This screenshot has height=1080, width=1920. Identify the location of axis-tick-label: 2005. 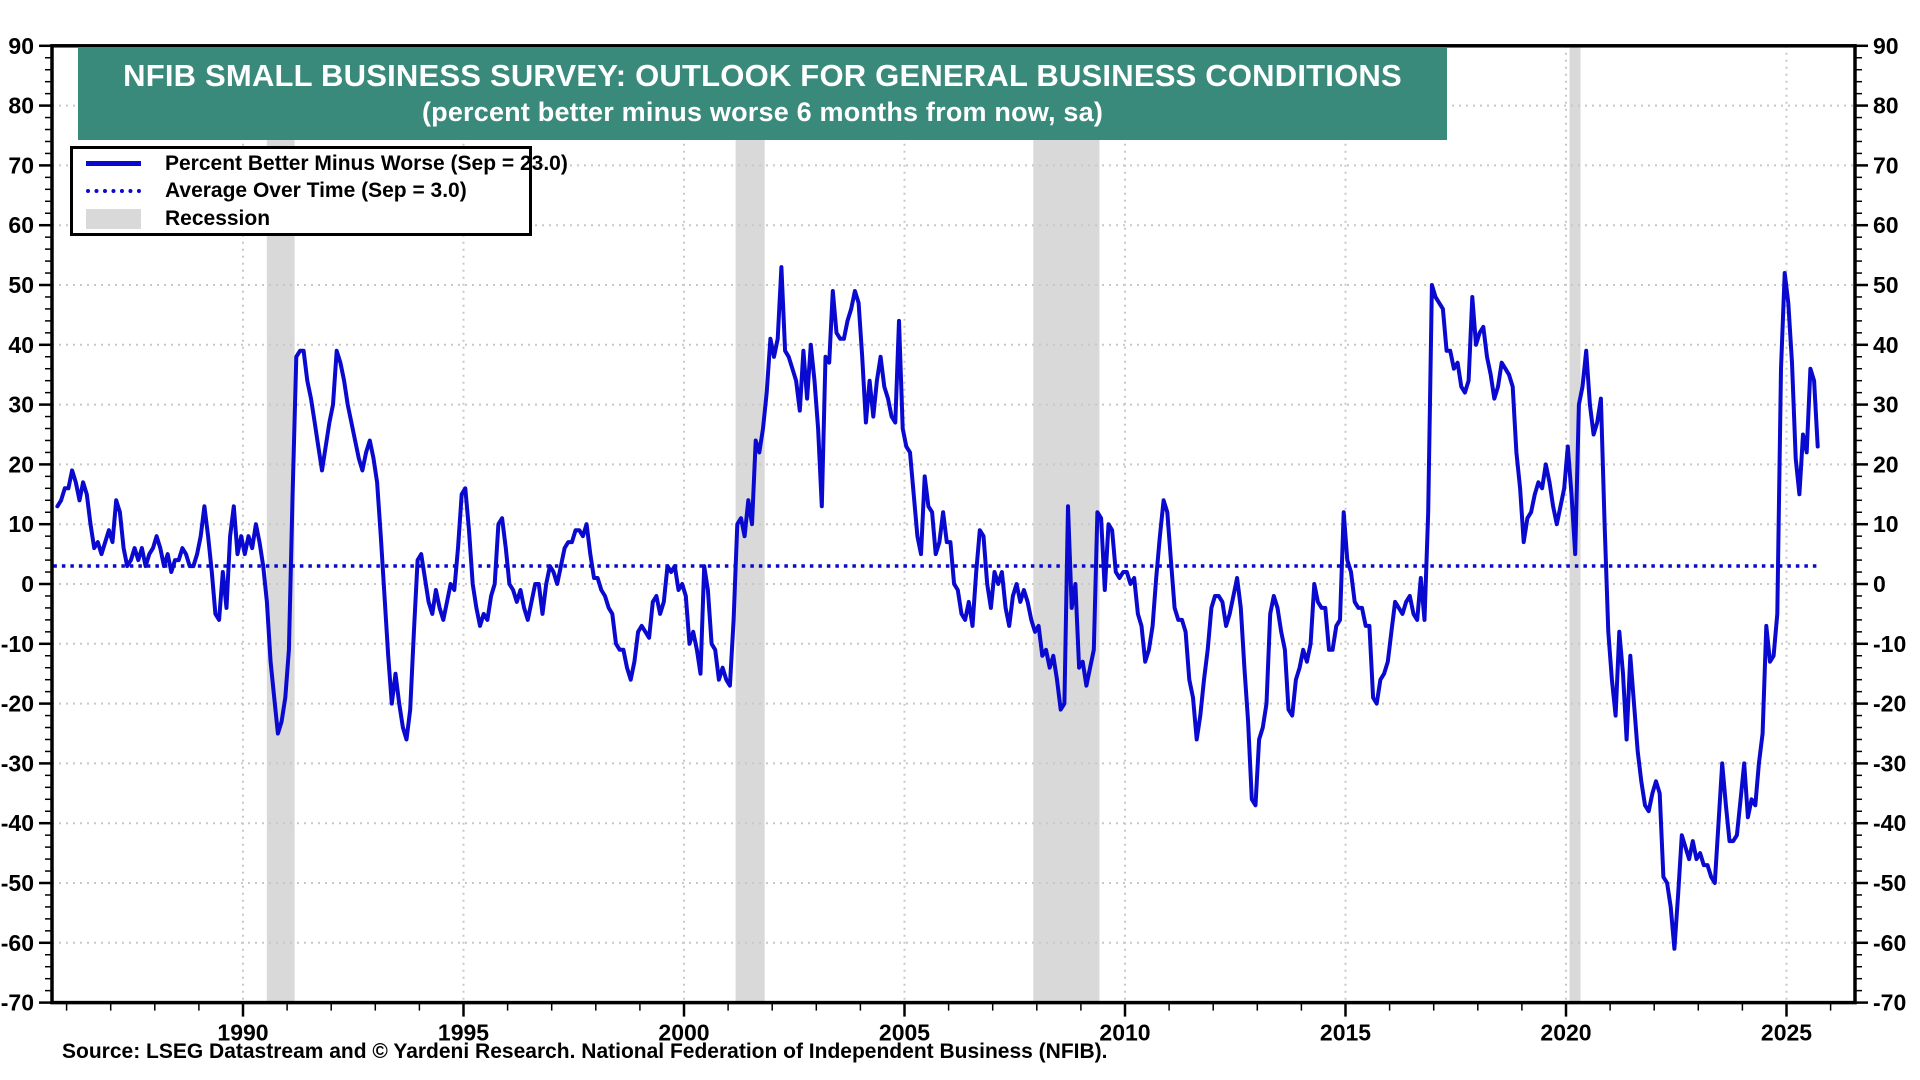
(904, 1033).